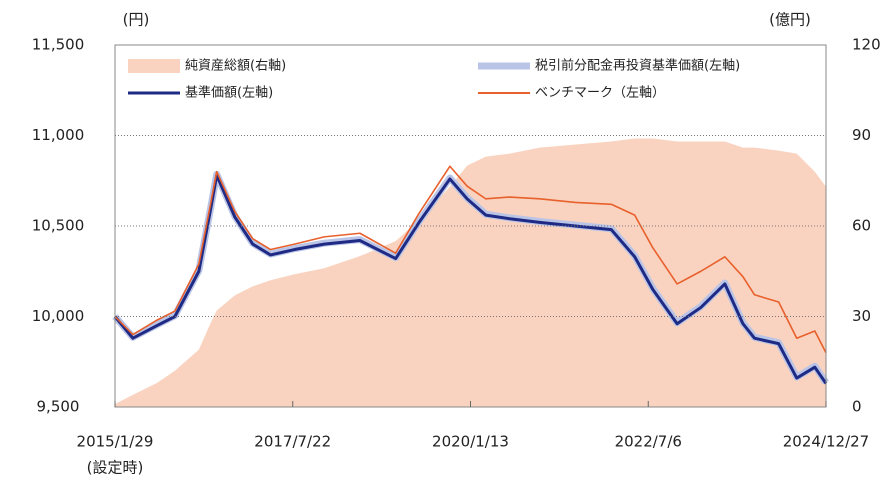  Describe the element at coordinates (58, 45) in the screenshot. I see `y-tick-label: 11,500` at that location.